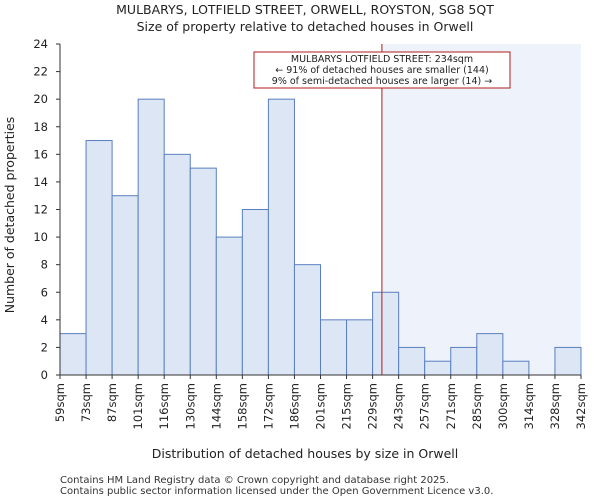 The height and width of the screenshot is (500, 600). What do you see at coordinates (40, 237) in the screenshot?
I see `y-tick-label: 10` at bounding box center [40, 237].